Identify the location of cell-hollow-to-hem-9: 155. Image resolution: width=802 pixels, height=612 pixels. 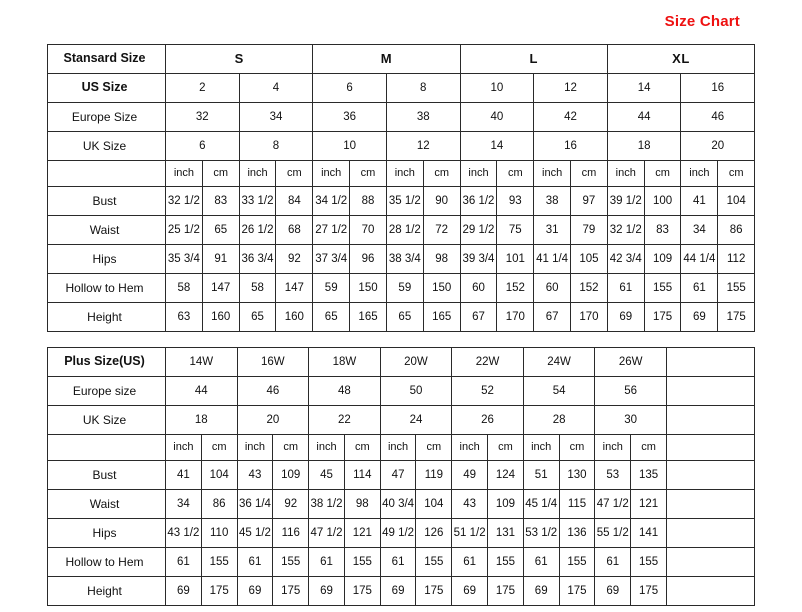
(505, 562).